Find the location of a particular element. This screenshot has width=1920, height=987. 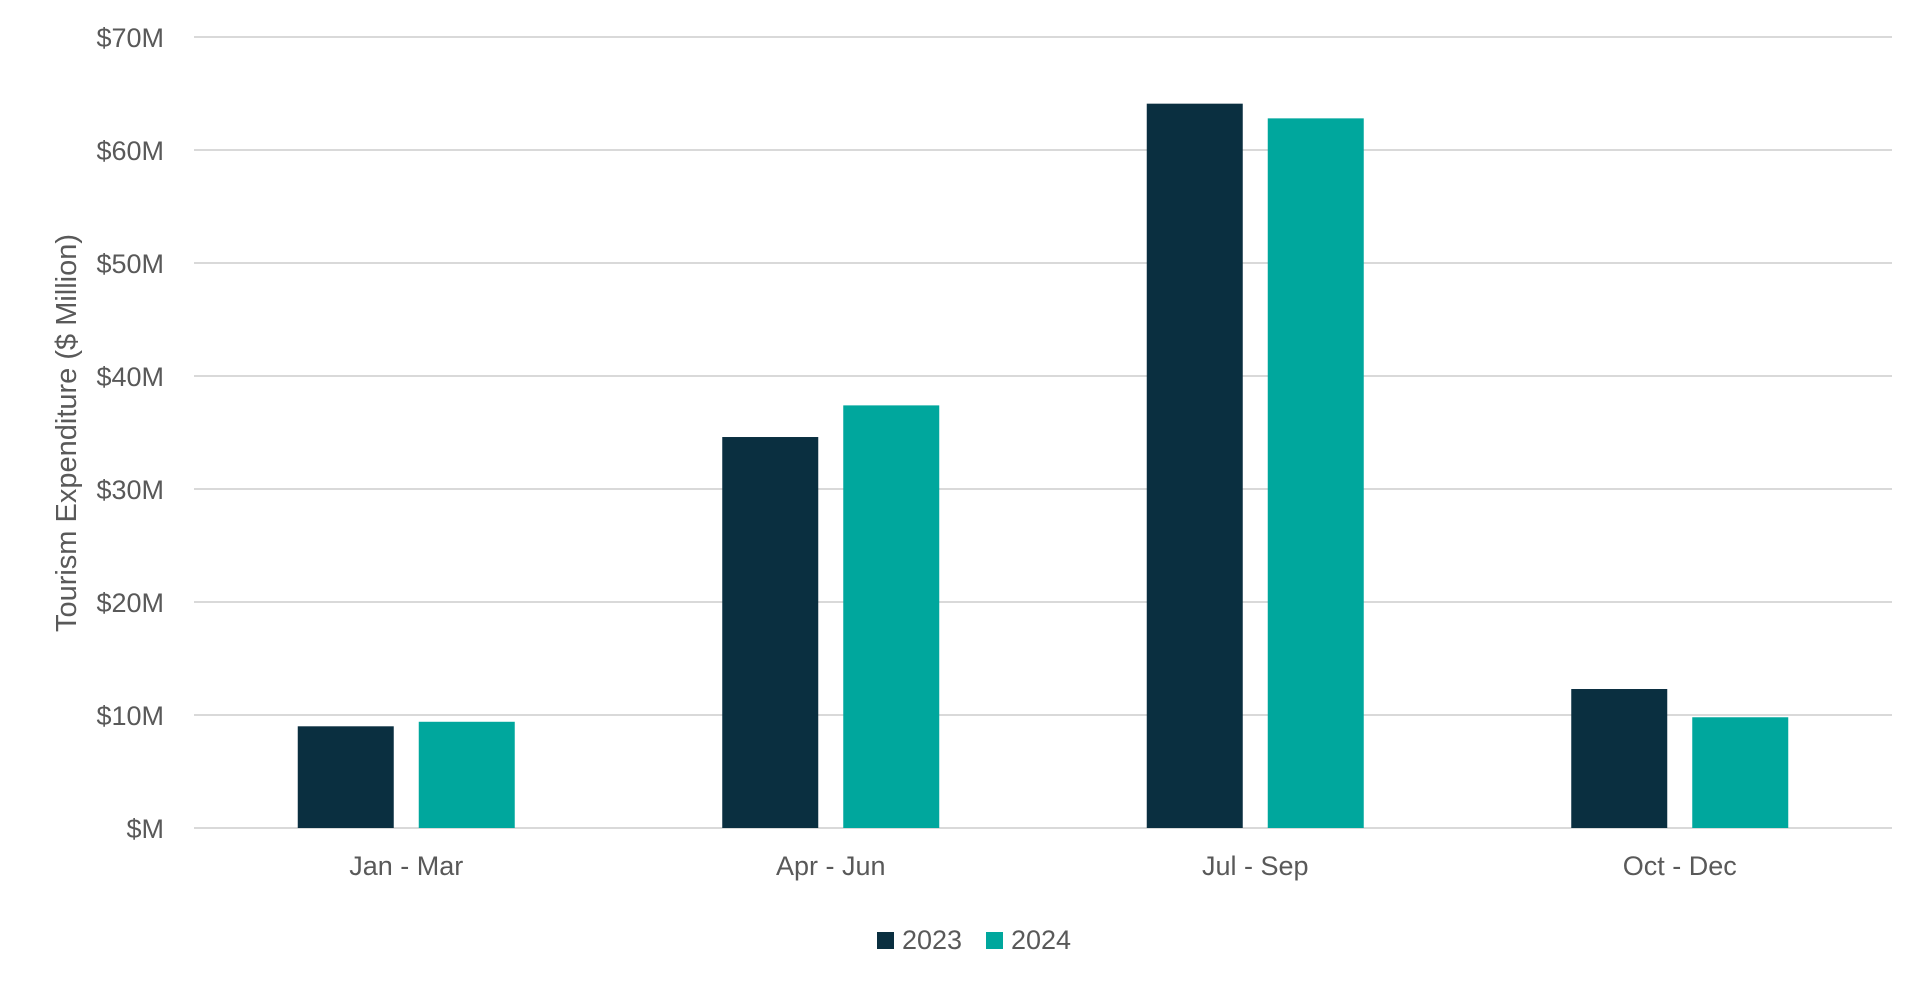

legend-swatch-2024 is located at coordinates (994, 940).